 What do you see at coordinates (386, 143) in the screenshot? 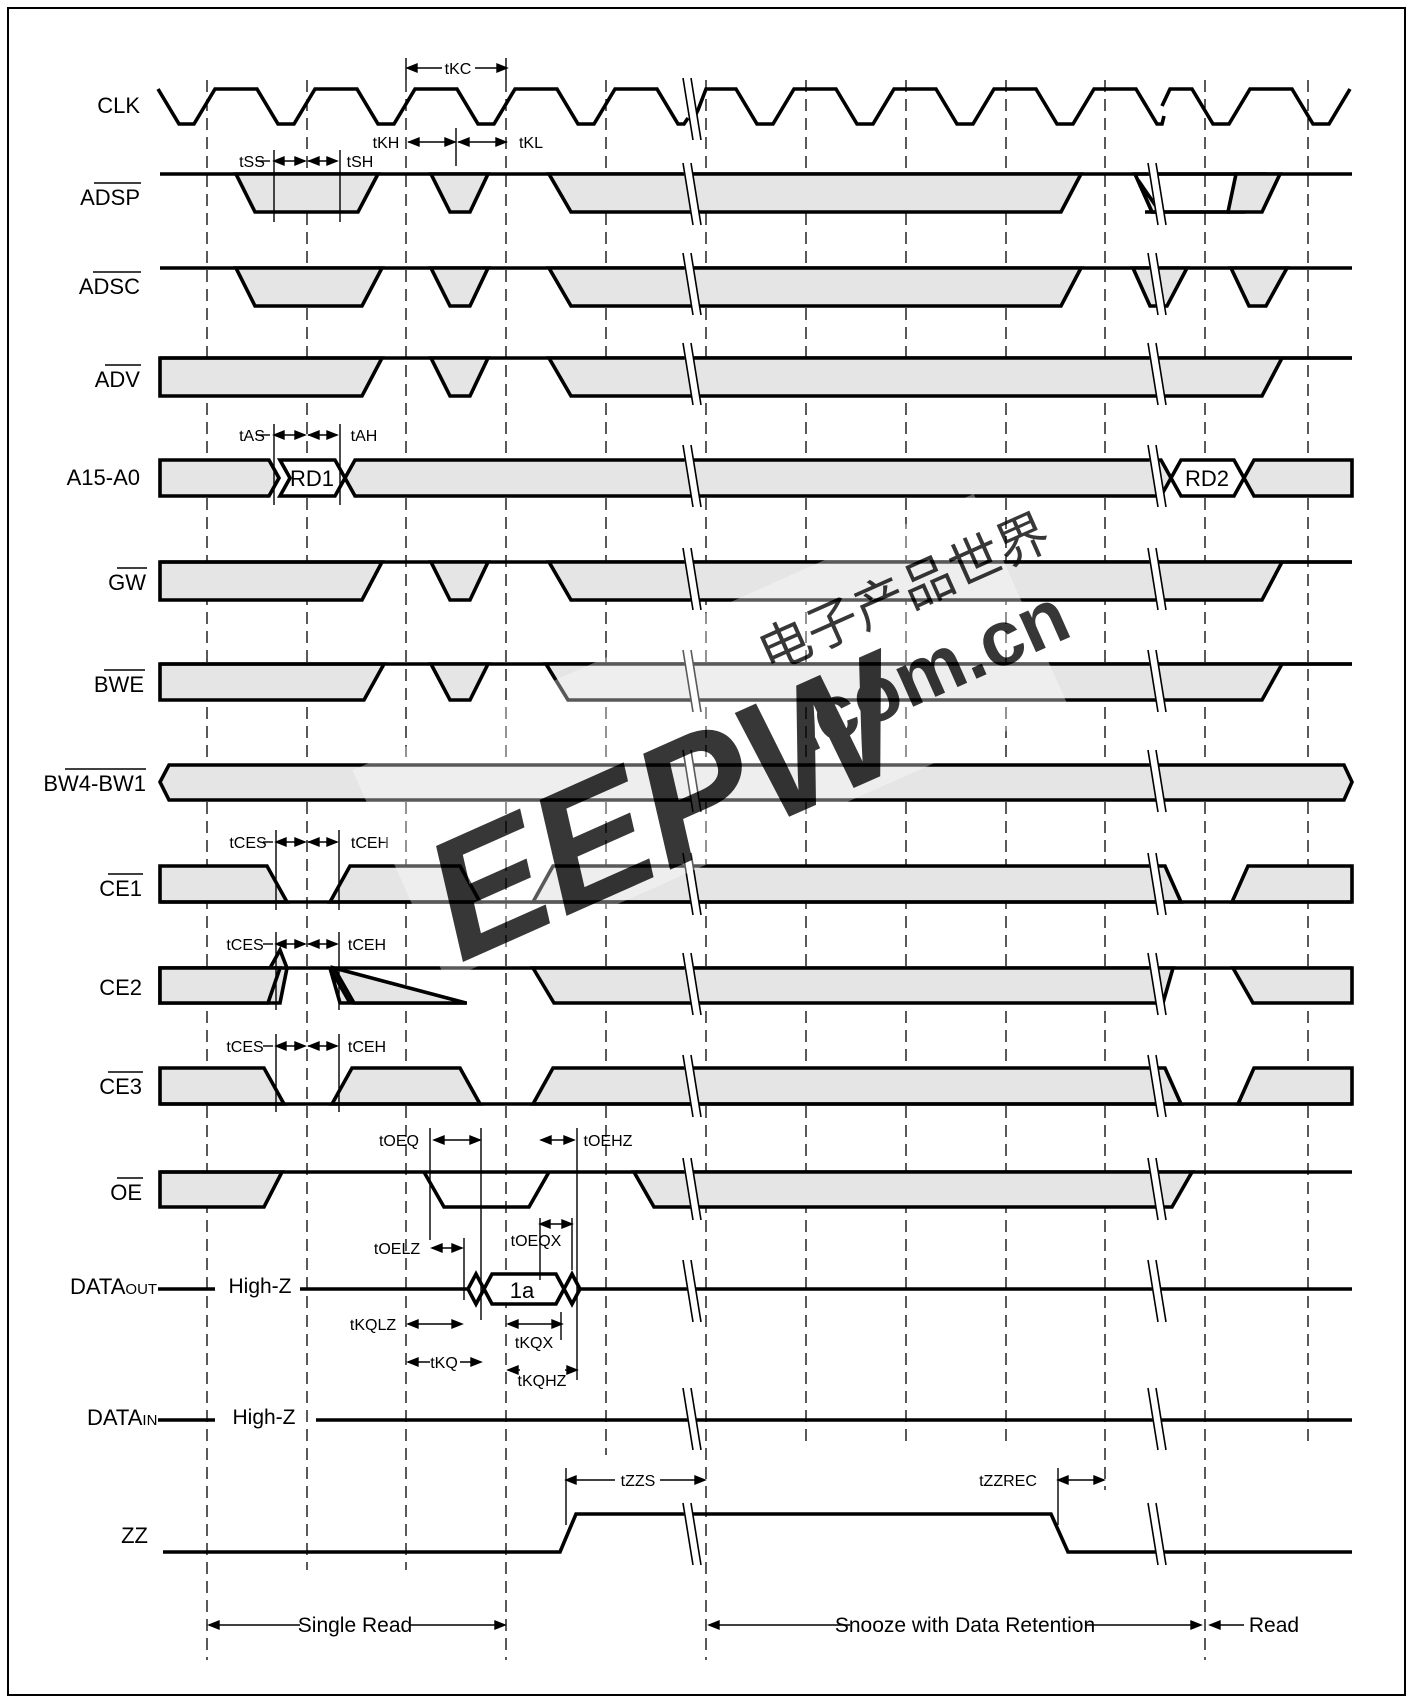
I see `label-tkh: tKH` at bounding box center [386, 143].